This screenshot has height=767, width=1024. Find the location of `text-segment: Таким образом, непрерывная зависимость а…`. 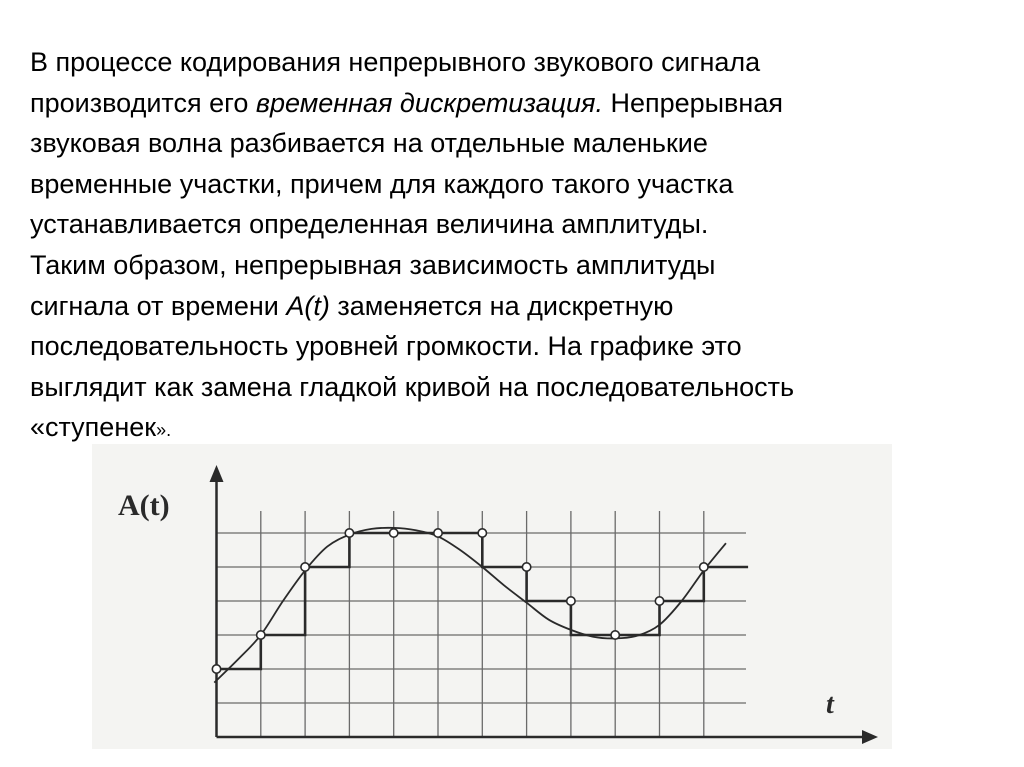

text-segment: Таким образом, непрерывная зависимость а… is located at coordinates (373, 264).